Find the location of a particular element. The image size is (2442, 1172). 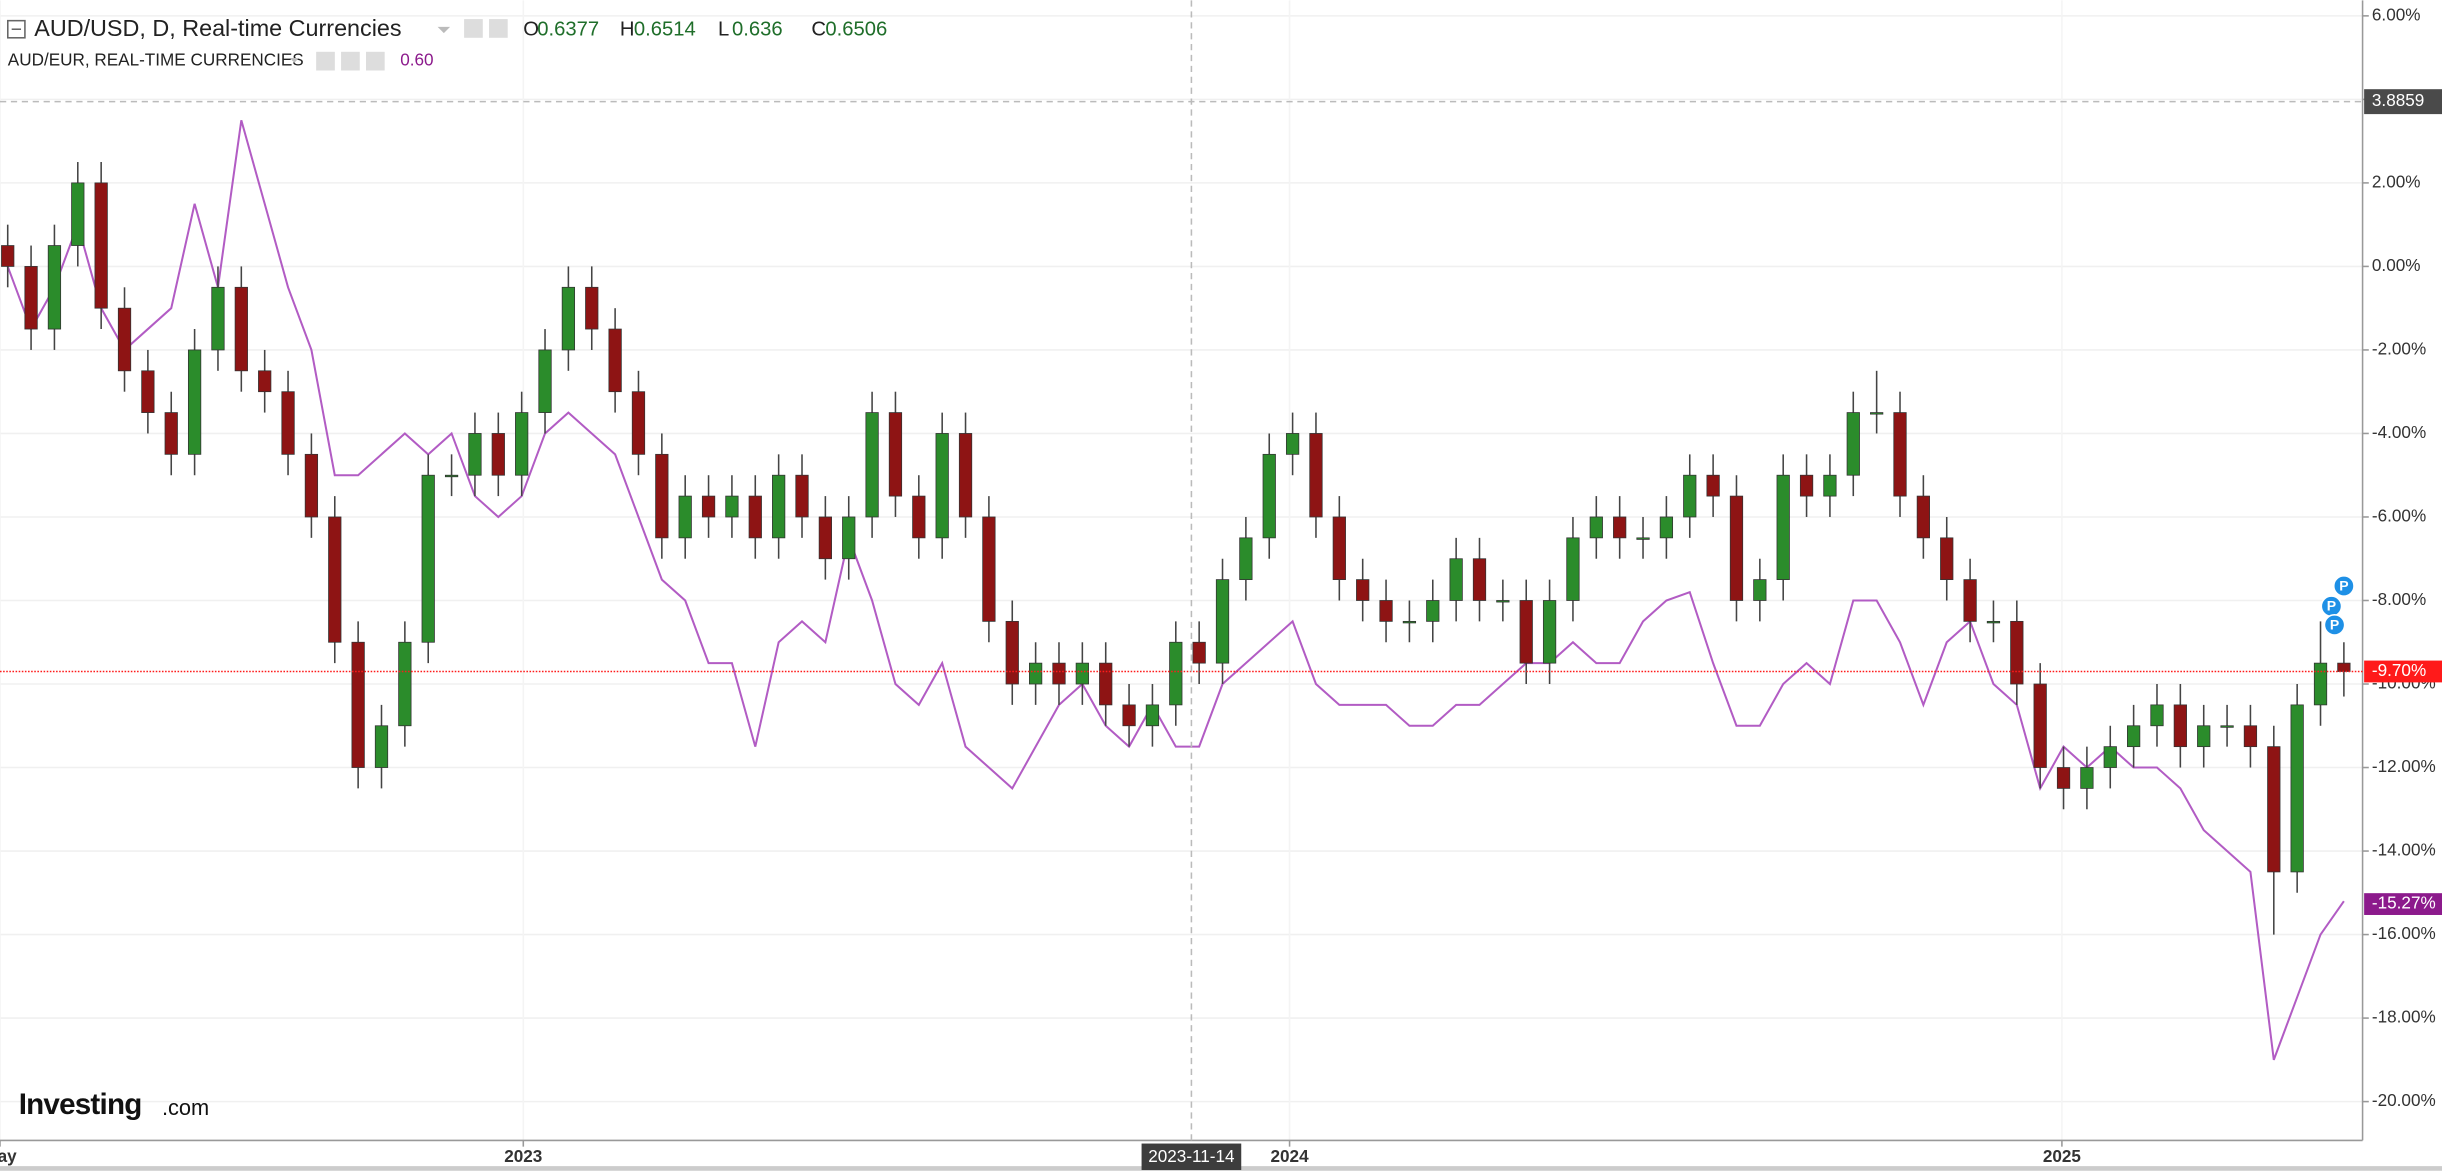

last-value-label: -15.27% is located at coordinates (2404, 903).